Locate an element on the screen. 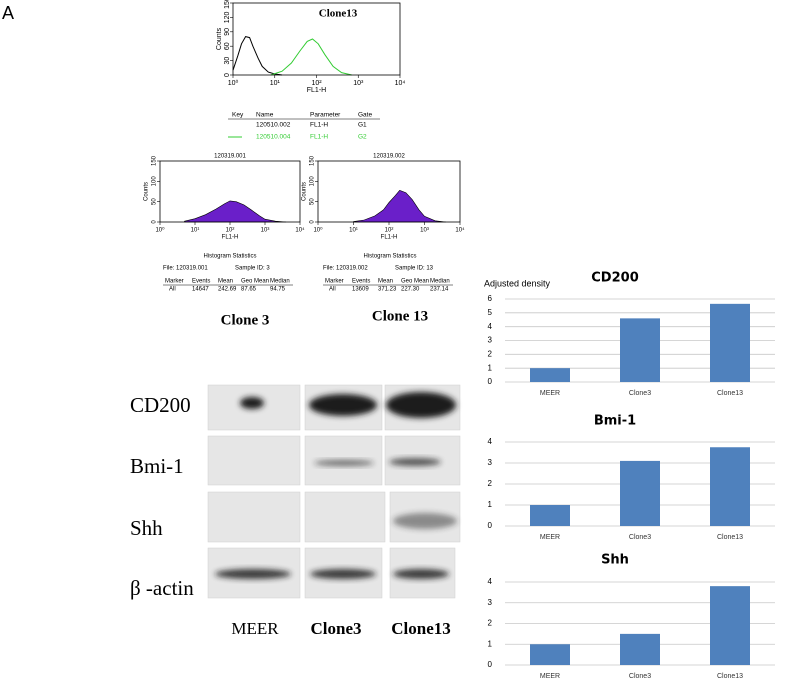  stats-file: File: 120319.002 is located at coordinates (345, 269).